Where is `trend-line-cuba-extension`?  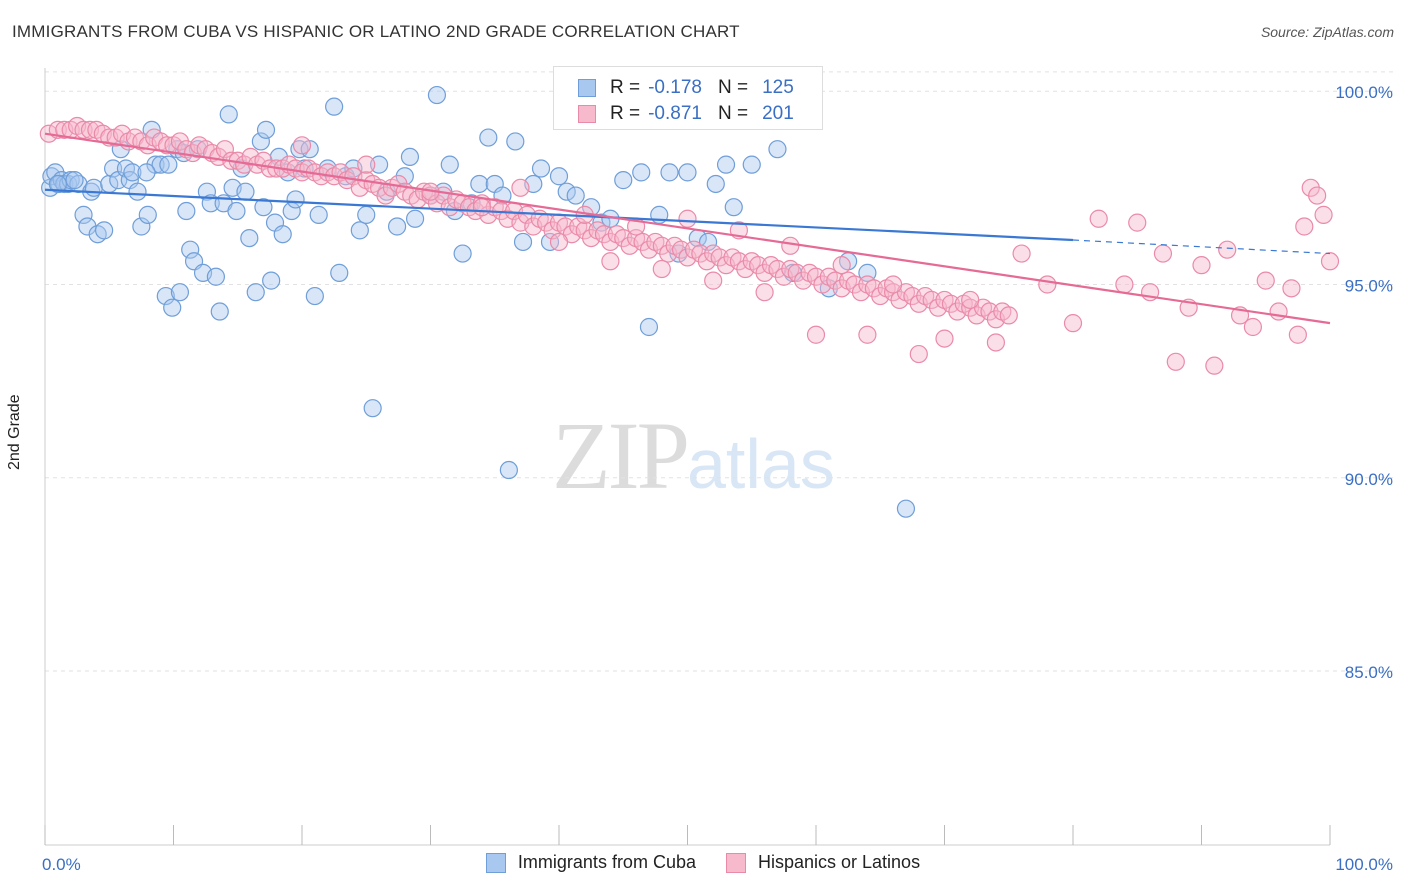
trend-line-cuba-extension is located at coordinates (1201, 247).